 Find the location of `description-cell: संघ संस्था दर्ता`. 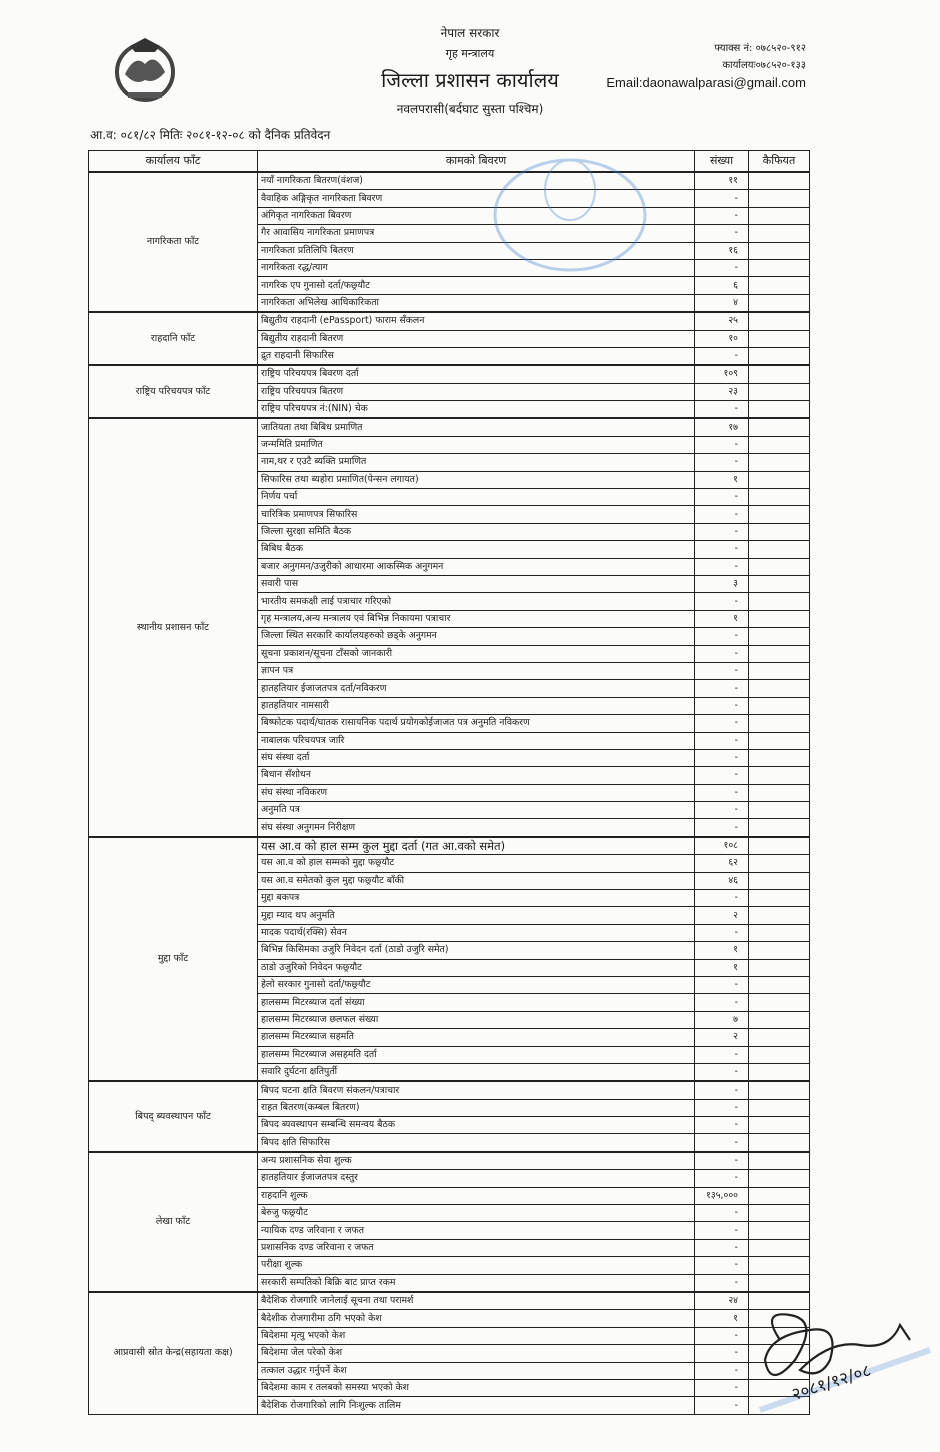

description-cell: संघ संस्था दर्ता is located at coordinates (476, 758).